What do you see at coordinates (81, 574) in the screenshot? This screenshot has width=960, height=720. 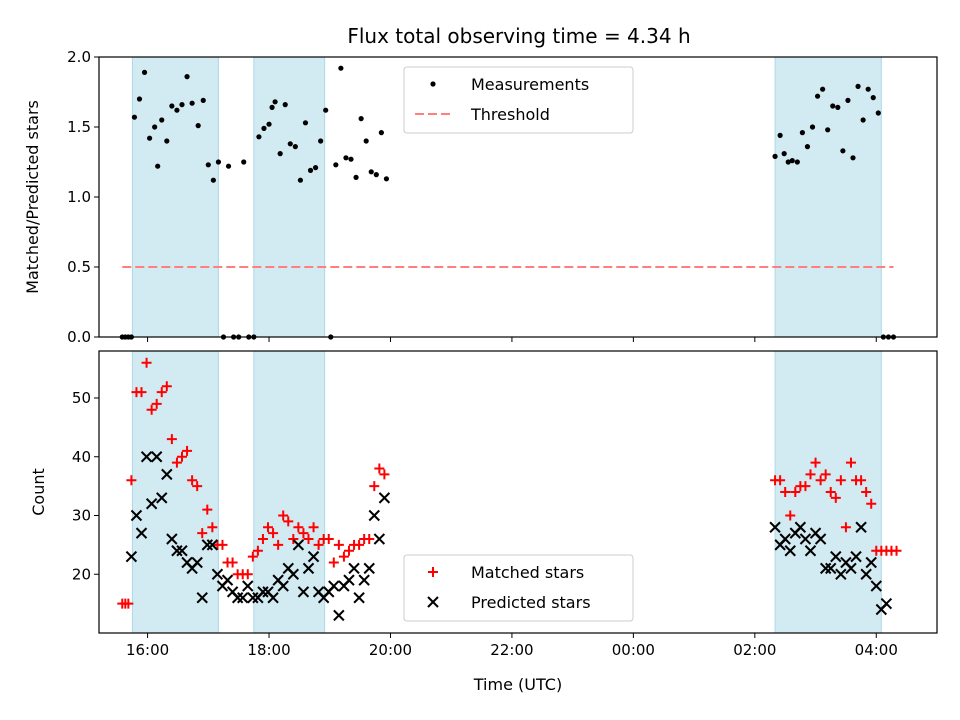 I see `y-tick-label: 20` at bounding box center [81, 574].